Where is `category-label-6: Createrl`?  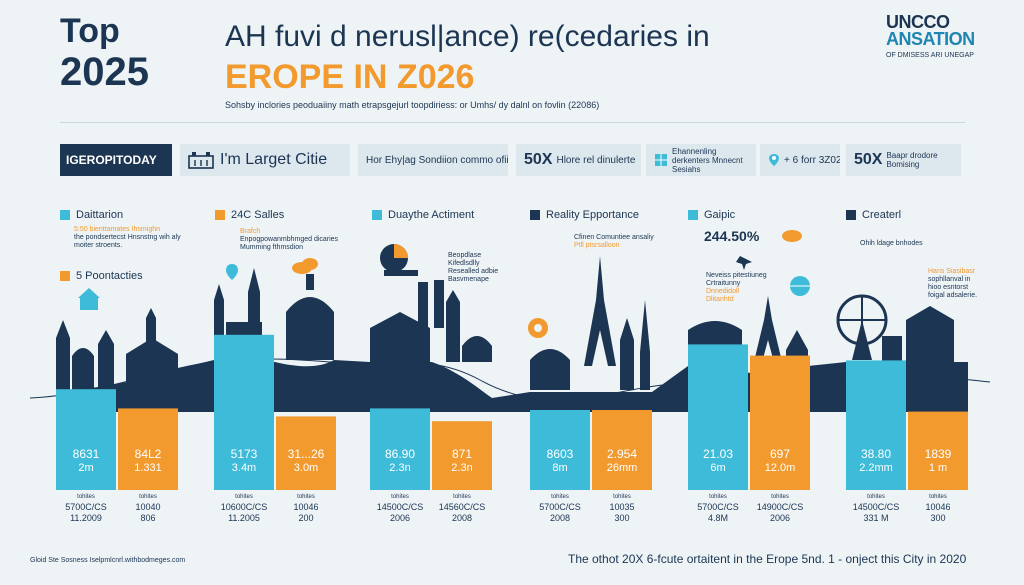
category-label-6: Createrl is located at coordinates (873, 215).